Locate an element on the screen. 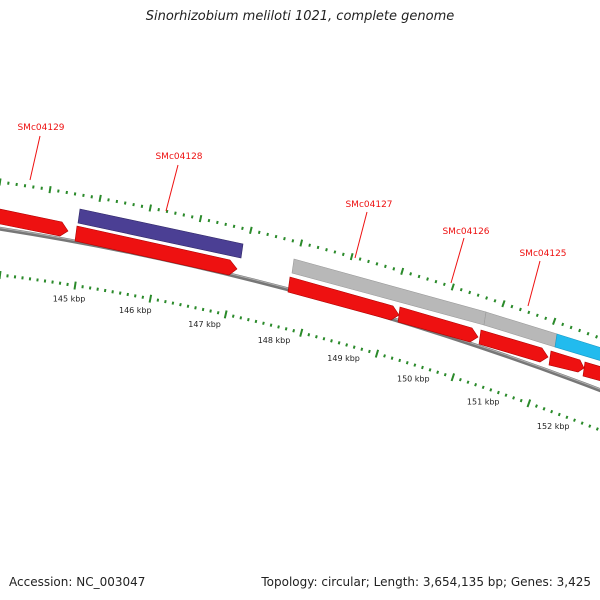  gene-label-smc04129: SMc04129 is located at coordinates (40, 128).